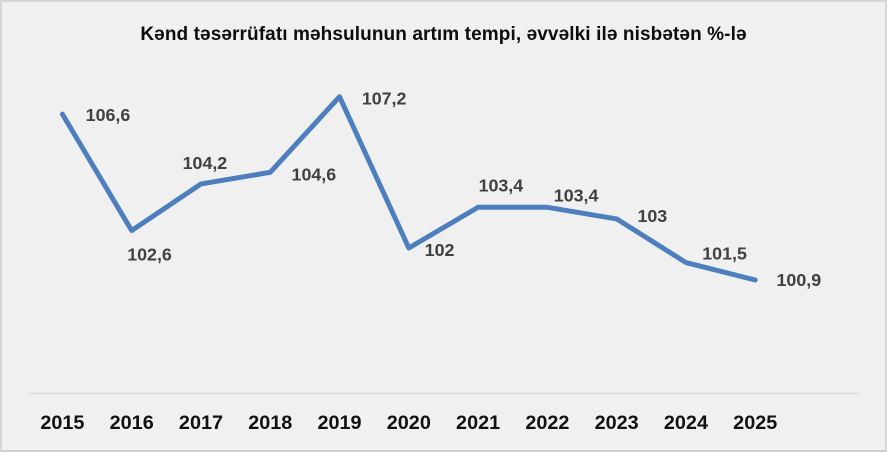 This screenshot has width=887, height=452. I want to click on x-axis-tick-label: 2021, so click(478, 423).